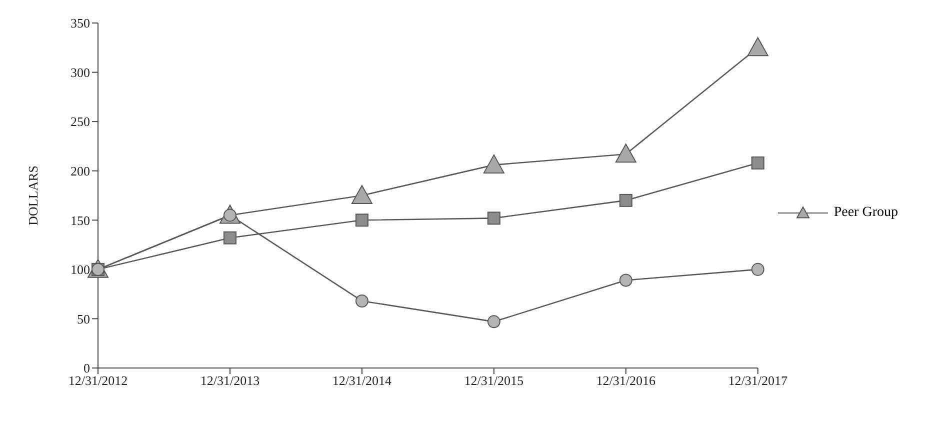 The width and height of the screenshot is (929, 427). I want to click on y-tick-label: 300, so click(80, 72).